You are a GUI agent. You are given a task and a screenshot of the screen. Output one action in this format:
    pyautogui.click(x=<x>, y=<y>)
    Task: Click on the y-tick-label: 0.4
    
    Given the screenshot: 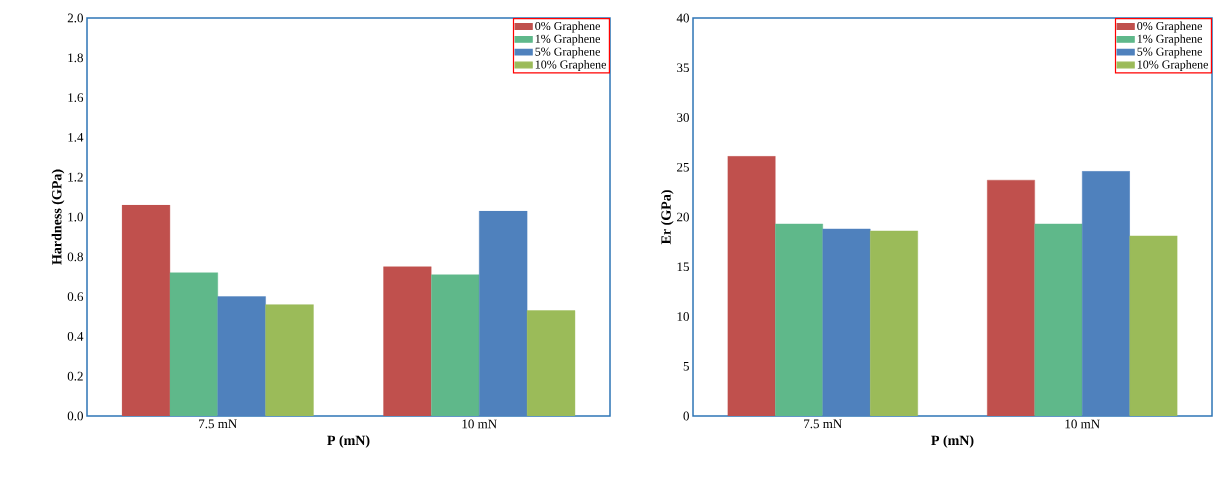 What is the action you would take?
    pyautogui.click(x=75, y=336)
    